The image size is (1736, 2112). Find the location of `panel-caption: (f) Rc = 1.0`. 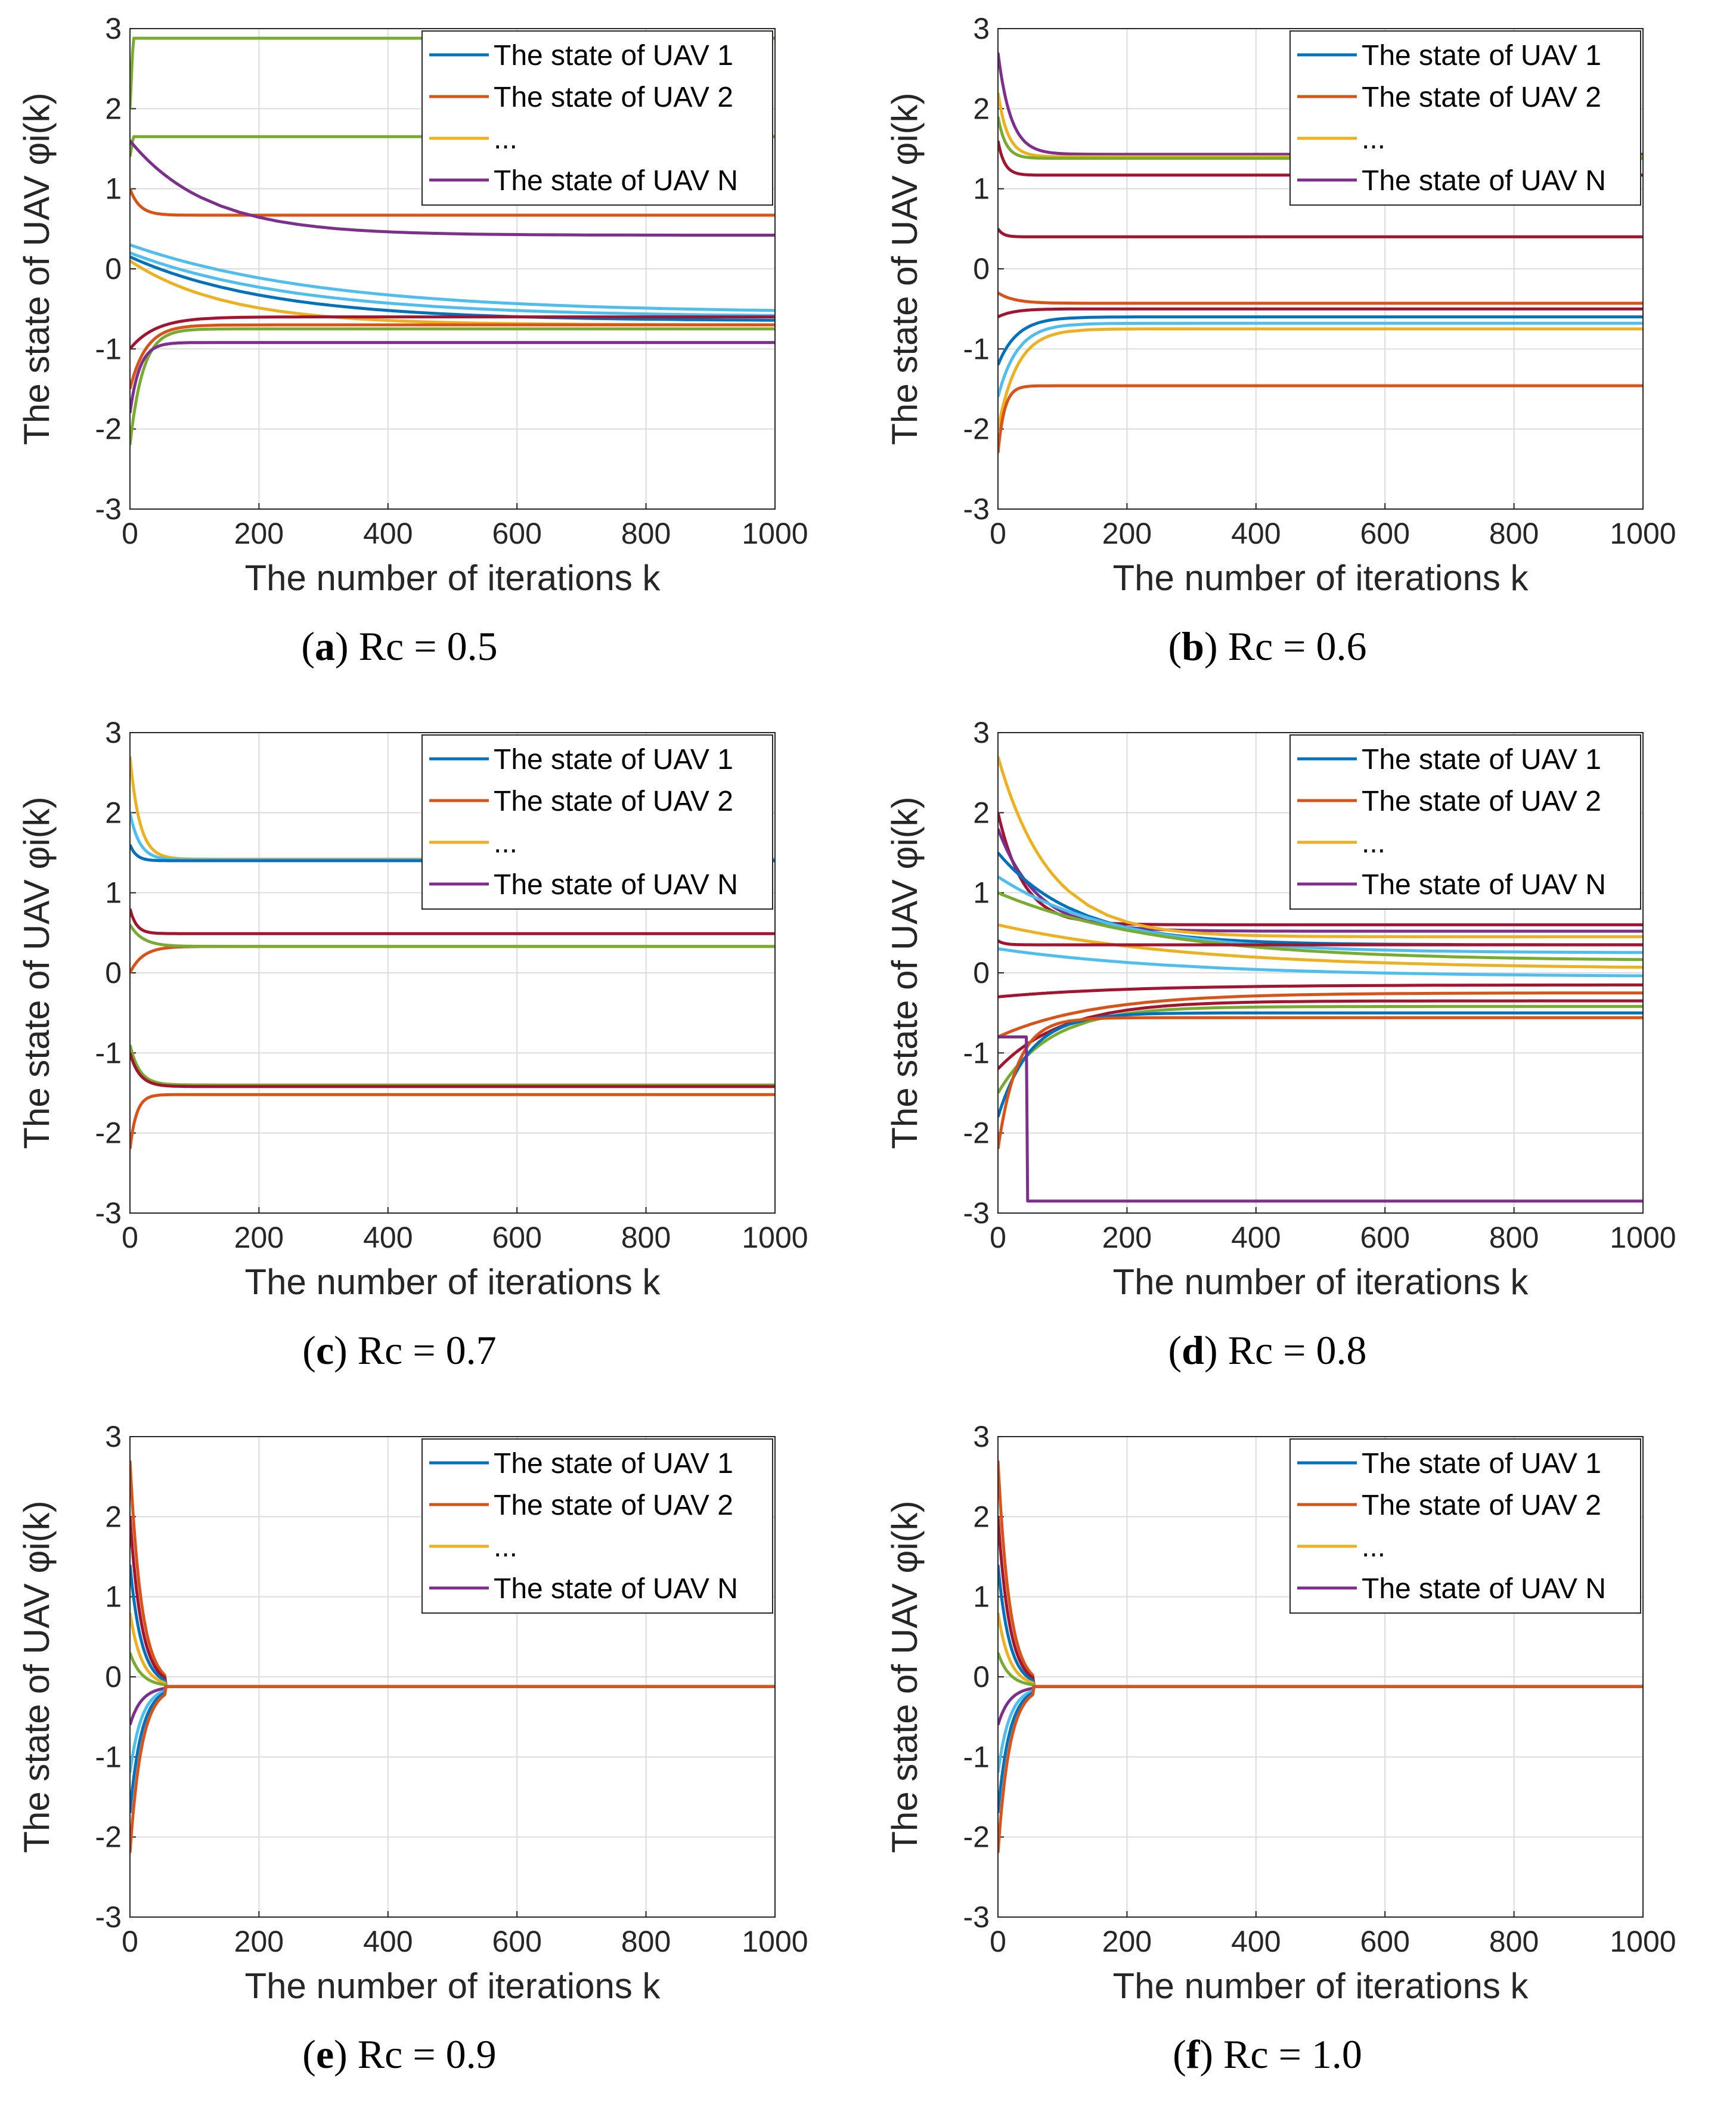

panel-caption: (f) Rc = 1.0 is located at coordinates (1267, 2054).